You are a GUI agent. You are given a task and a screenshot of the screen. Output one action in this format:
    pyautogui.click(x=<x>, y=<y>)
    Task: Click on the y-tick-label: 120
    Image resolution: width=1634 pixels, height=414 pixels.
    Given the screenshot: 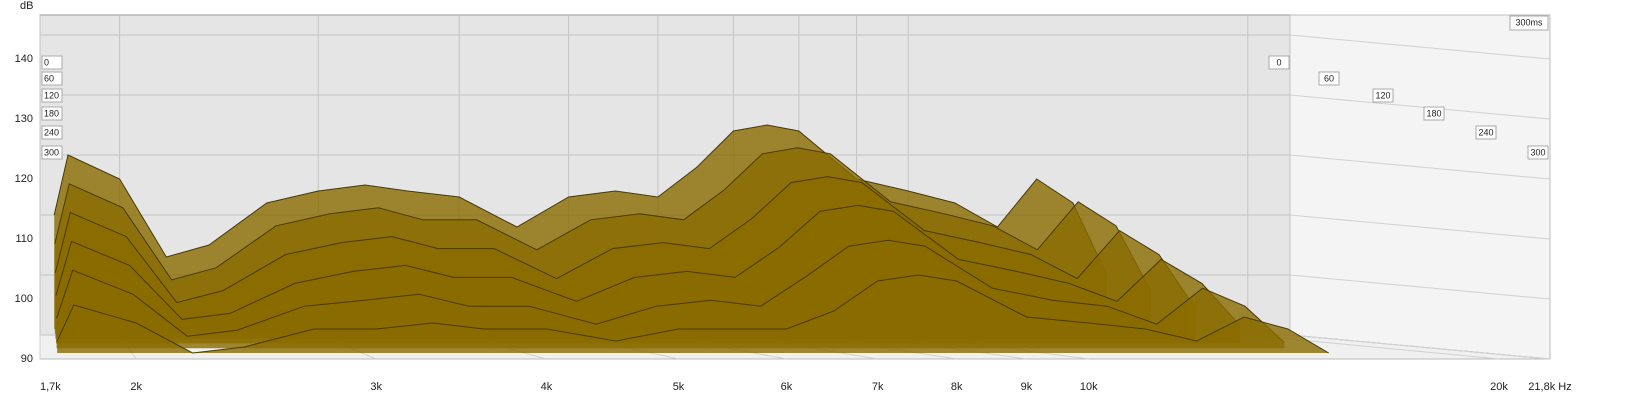 What is the action you would take?
    pyautogui.click(x=24, y=179)
    